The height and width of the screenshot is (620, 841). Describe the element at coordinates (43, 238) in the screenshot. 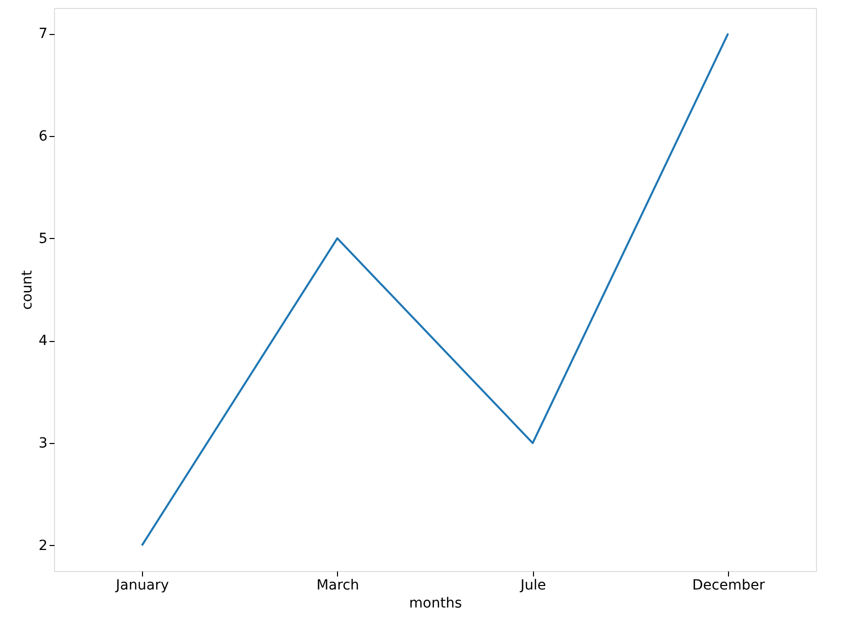

I see `y-tick-label: 5` at that location.